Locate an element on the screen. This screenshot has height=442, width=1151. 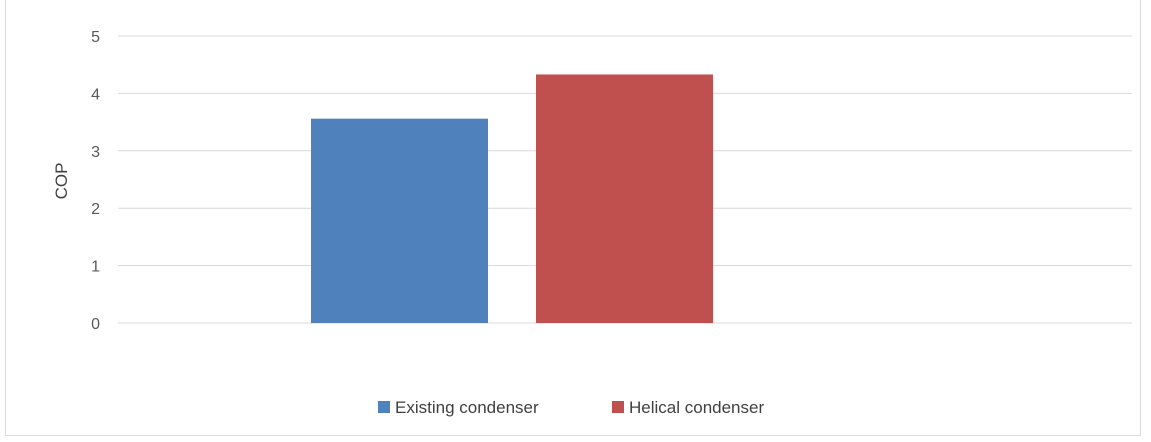
legend-swatch-existing-condenser is located at coordinates (384, 407).